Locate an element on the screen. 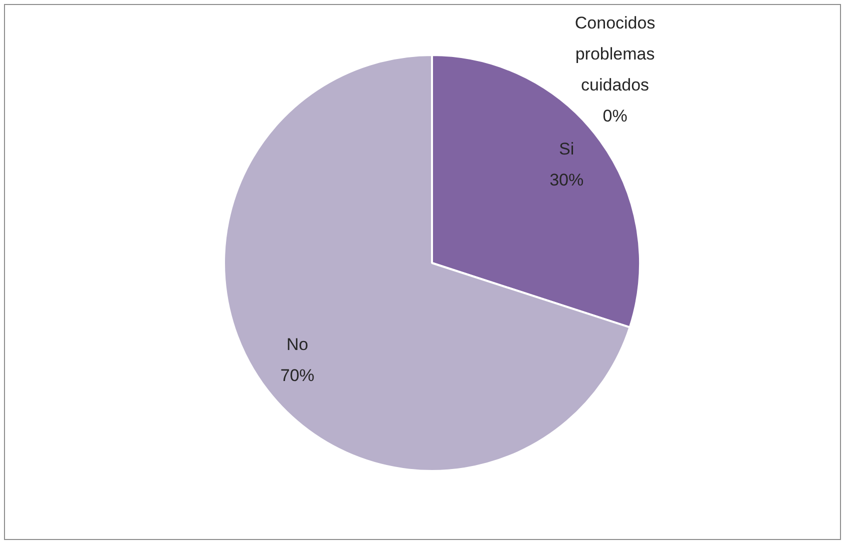 This screenshot has width=845, height=544. slice-label: No is located at coordinates (297, 344).